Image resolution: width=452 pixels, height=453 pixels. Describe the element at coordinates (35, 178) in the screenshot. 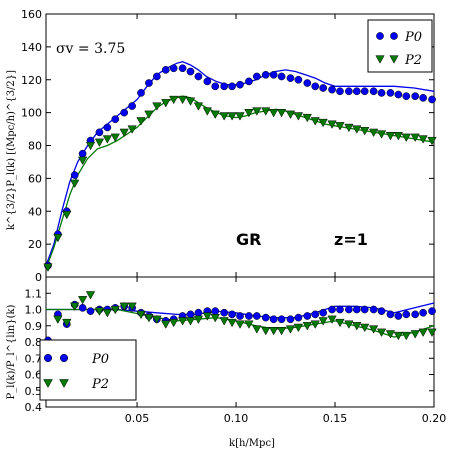

I see `top-y-tick-label: 60` at that location.